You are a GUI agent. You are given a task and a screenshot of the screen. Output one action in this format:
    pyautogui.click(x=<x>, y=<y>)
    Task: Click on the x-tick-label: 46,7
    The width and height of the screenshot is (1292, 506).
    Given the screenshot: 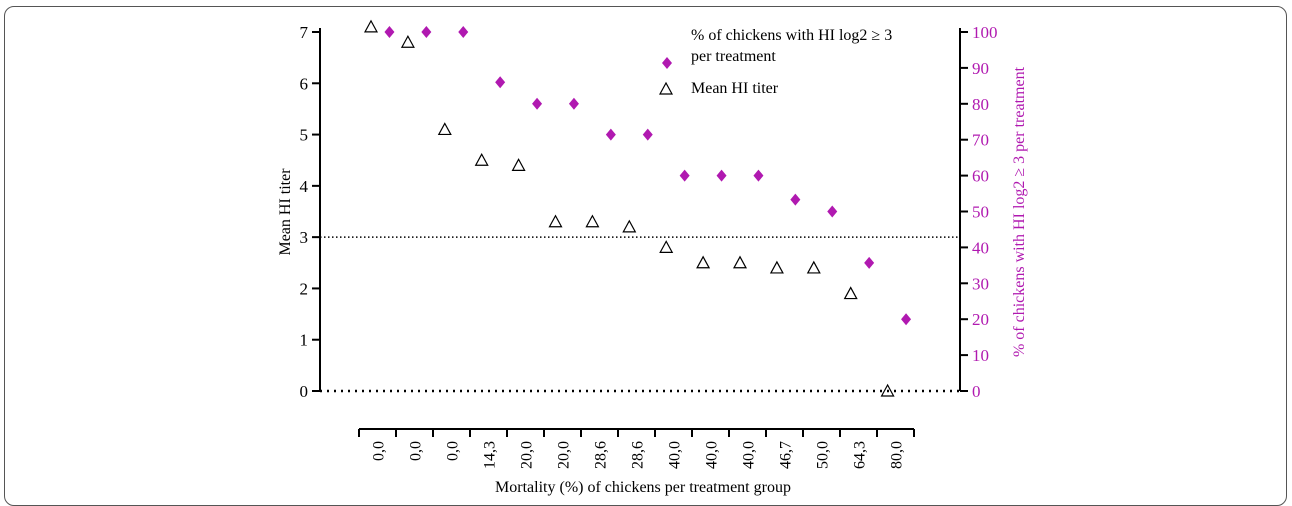 What is the action you would take?
    pyautogui.click(x=786, y=455)
    